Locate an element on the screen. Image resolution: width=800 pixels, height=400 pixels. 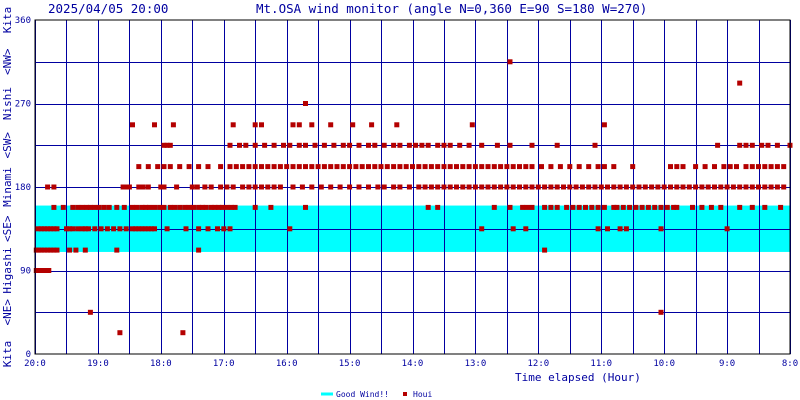
x-tick-label: 13:0 is located at coordinates (476, 364).